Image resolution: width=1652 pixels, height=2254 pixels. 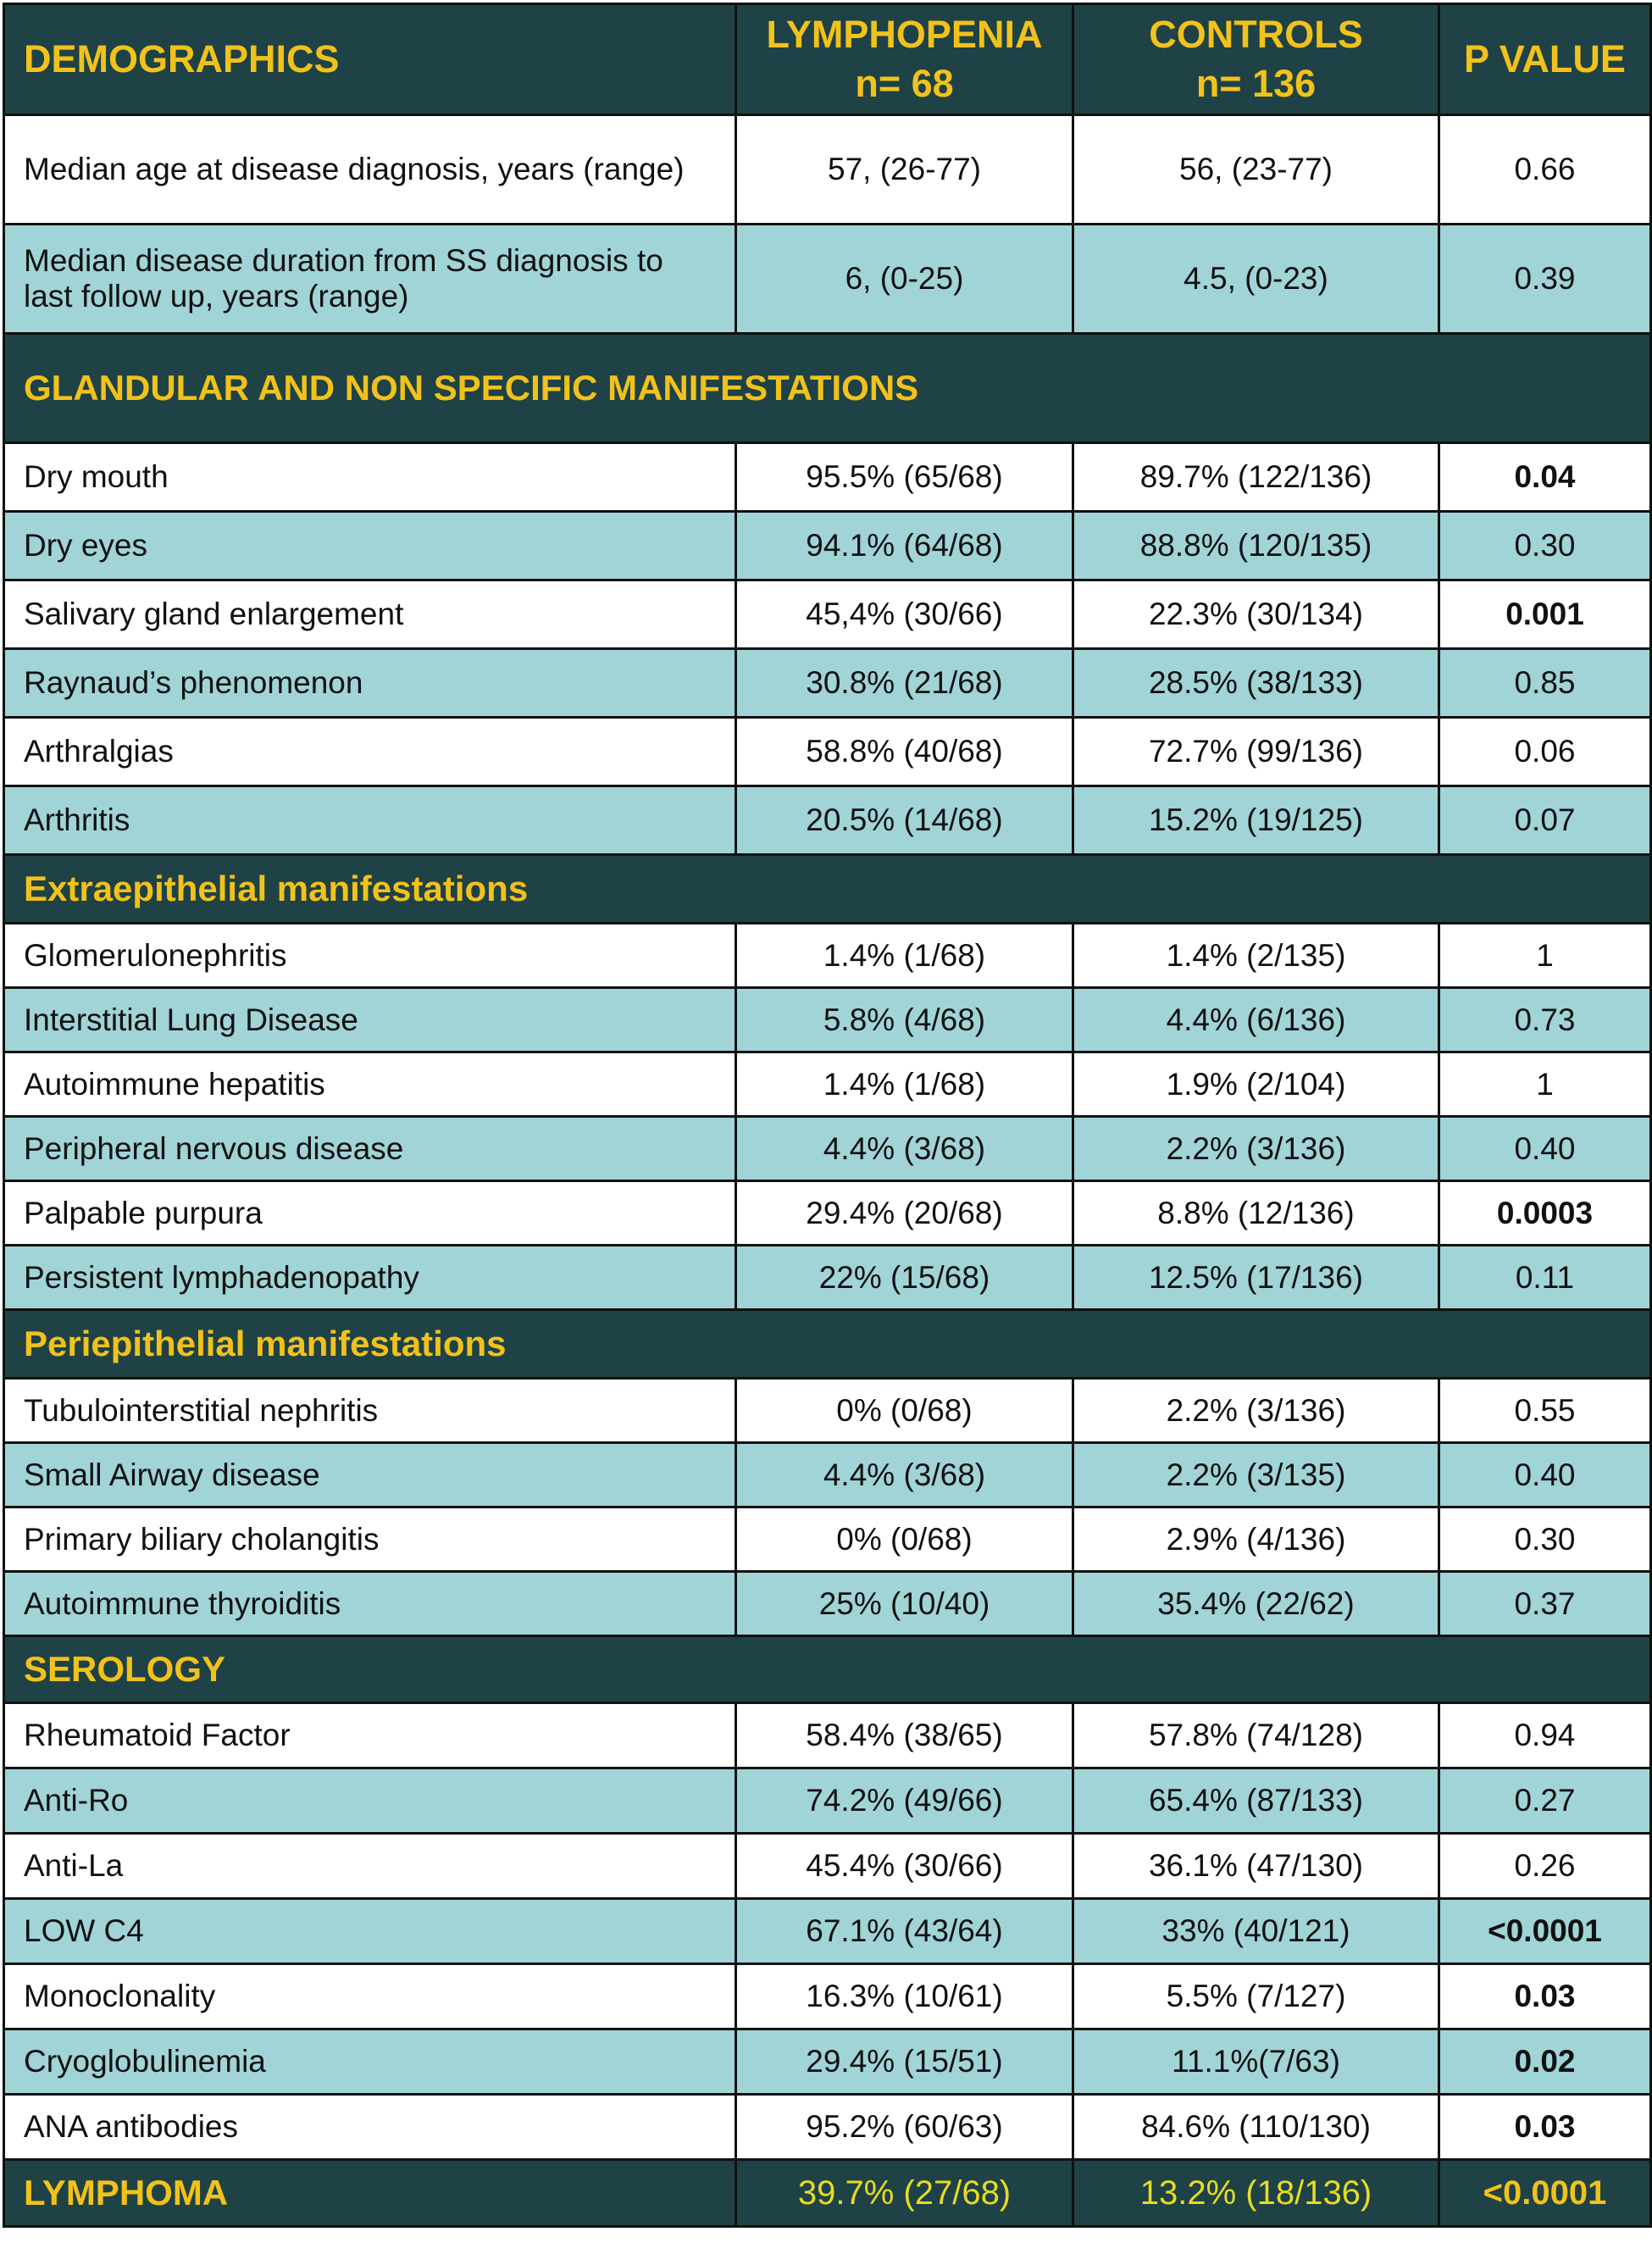 I want to click on cell-value: 12.5% (17/136), so click(x=1256, y=1277).